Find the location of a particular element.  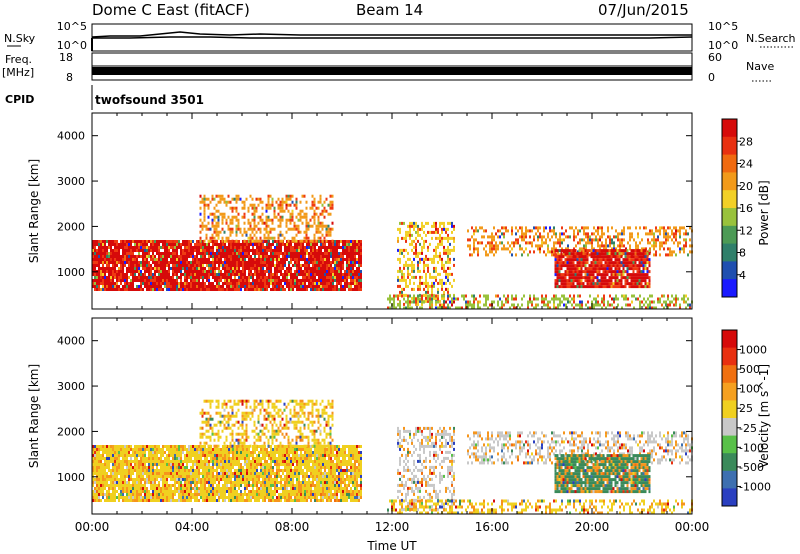

power-colorbar-label: Power [dB] is located at coordinates (764, 212).